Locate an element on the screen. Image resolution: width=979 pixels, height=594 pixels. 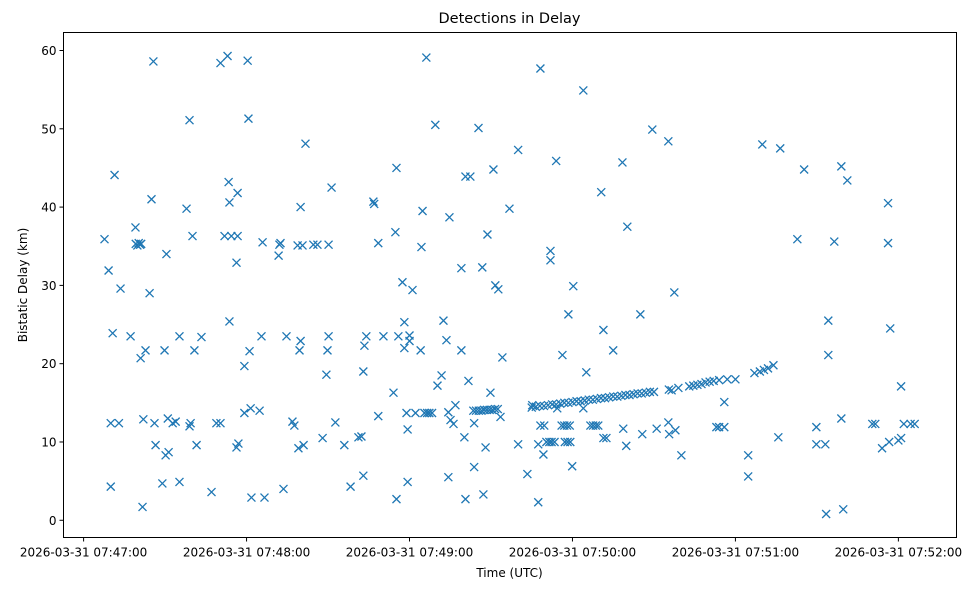
x-axis-label: Time (UTC) is located at coordinates (508, 573).